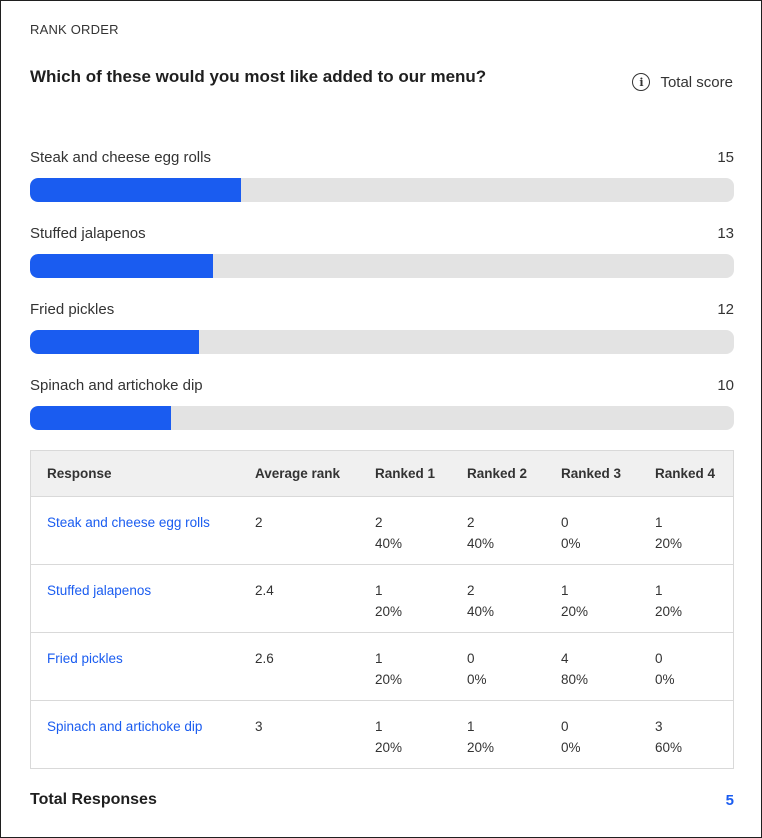  Describe the element at coordinates (299, 473) in the screenshot. I see `header-average-rank: Average rank` at that location.